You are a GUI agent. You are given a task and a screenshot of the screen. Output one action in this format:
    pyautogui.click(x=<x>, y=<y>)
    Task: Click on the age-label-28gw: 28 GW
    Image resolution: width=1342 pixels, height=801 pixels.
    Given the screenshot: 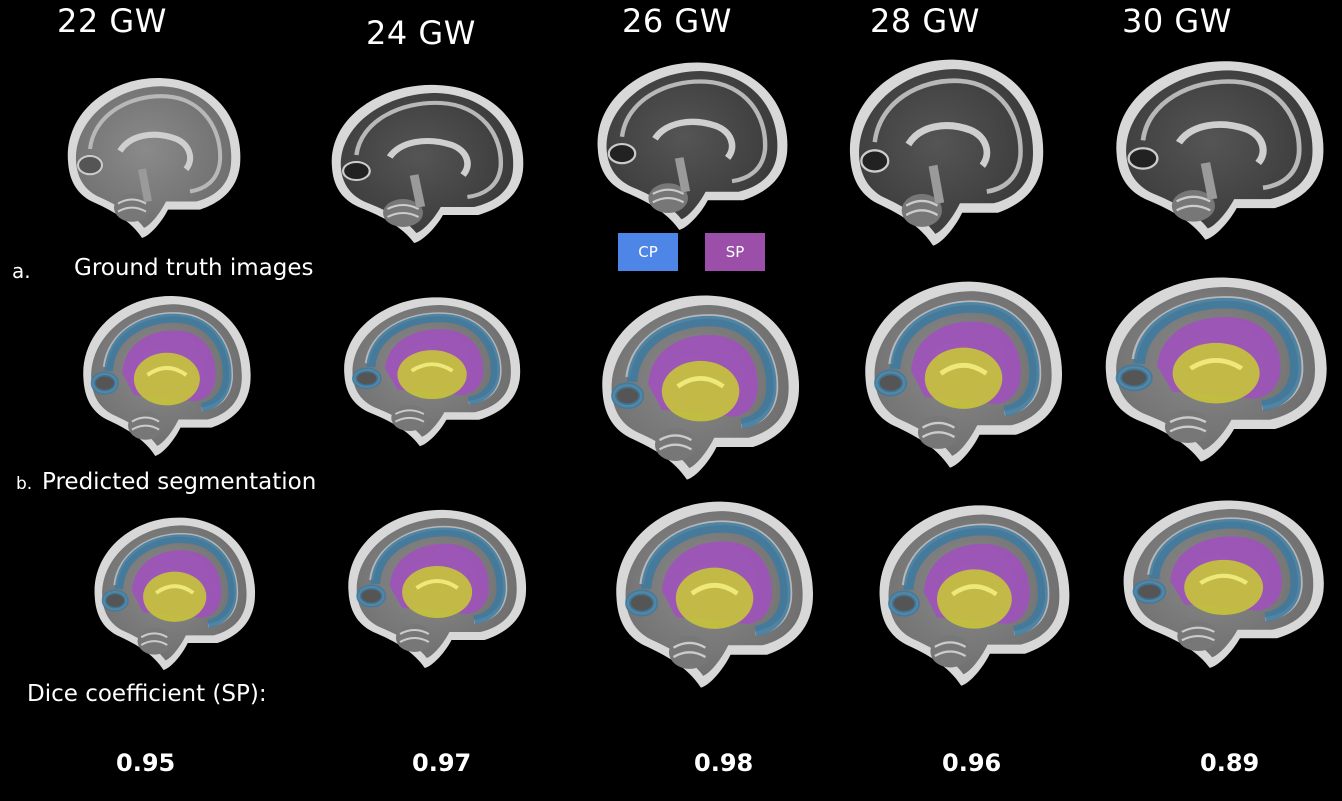 What is the action you would take?
    pyautogui.click(x=925, y=21)
    